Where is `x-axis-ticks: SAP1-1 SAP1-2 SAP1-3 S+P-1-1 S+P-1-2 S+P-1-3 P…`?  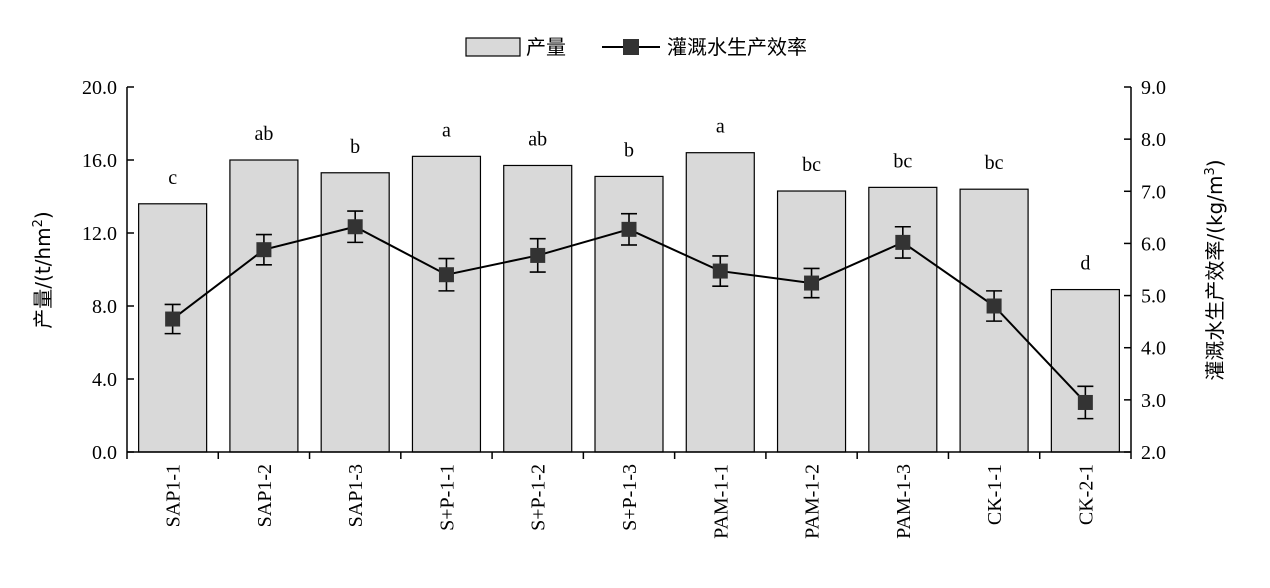 x-axis-ticks: SAP1-1 SAP1-2 SAP1-3 S+P-1-1 S+P-1-2 S+P-1-3 P… is located at coordinates (629, 495).